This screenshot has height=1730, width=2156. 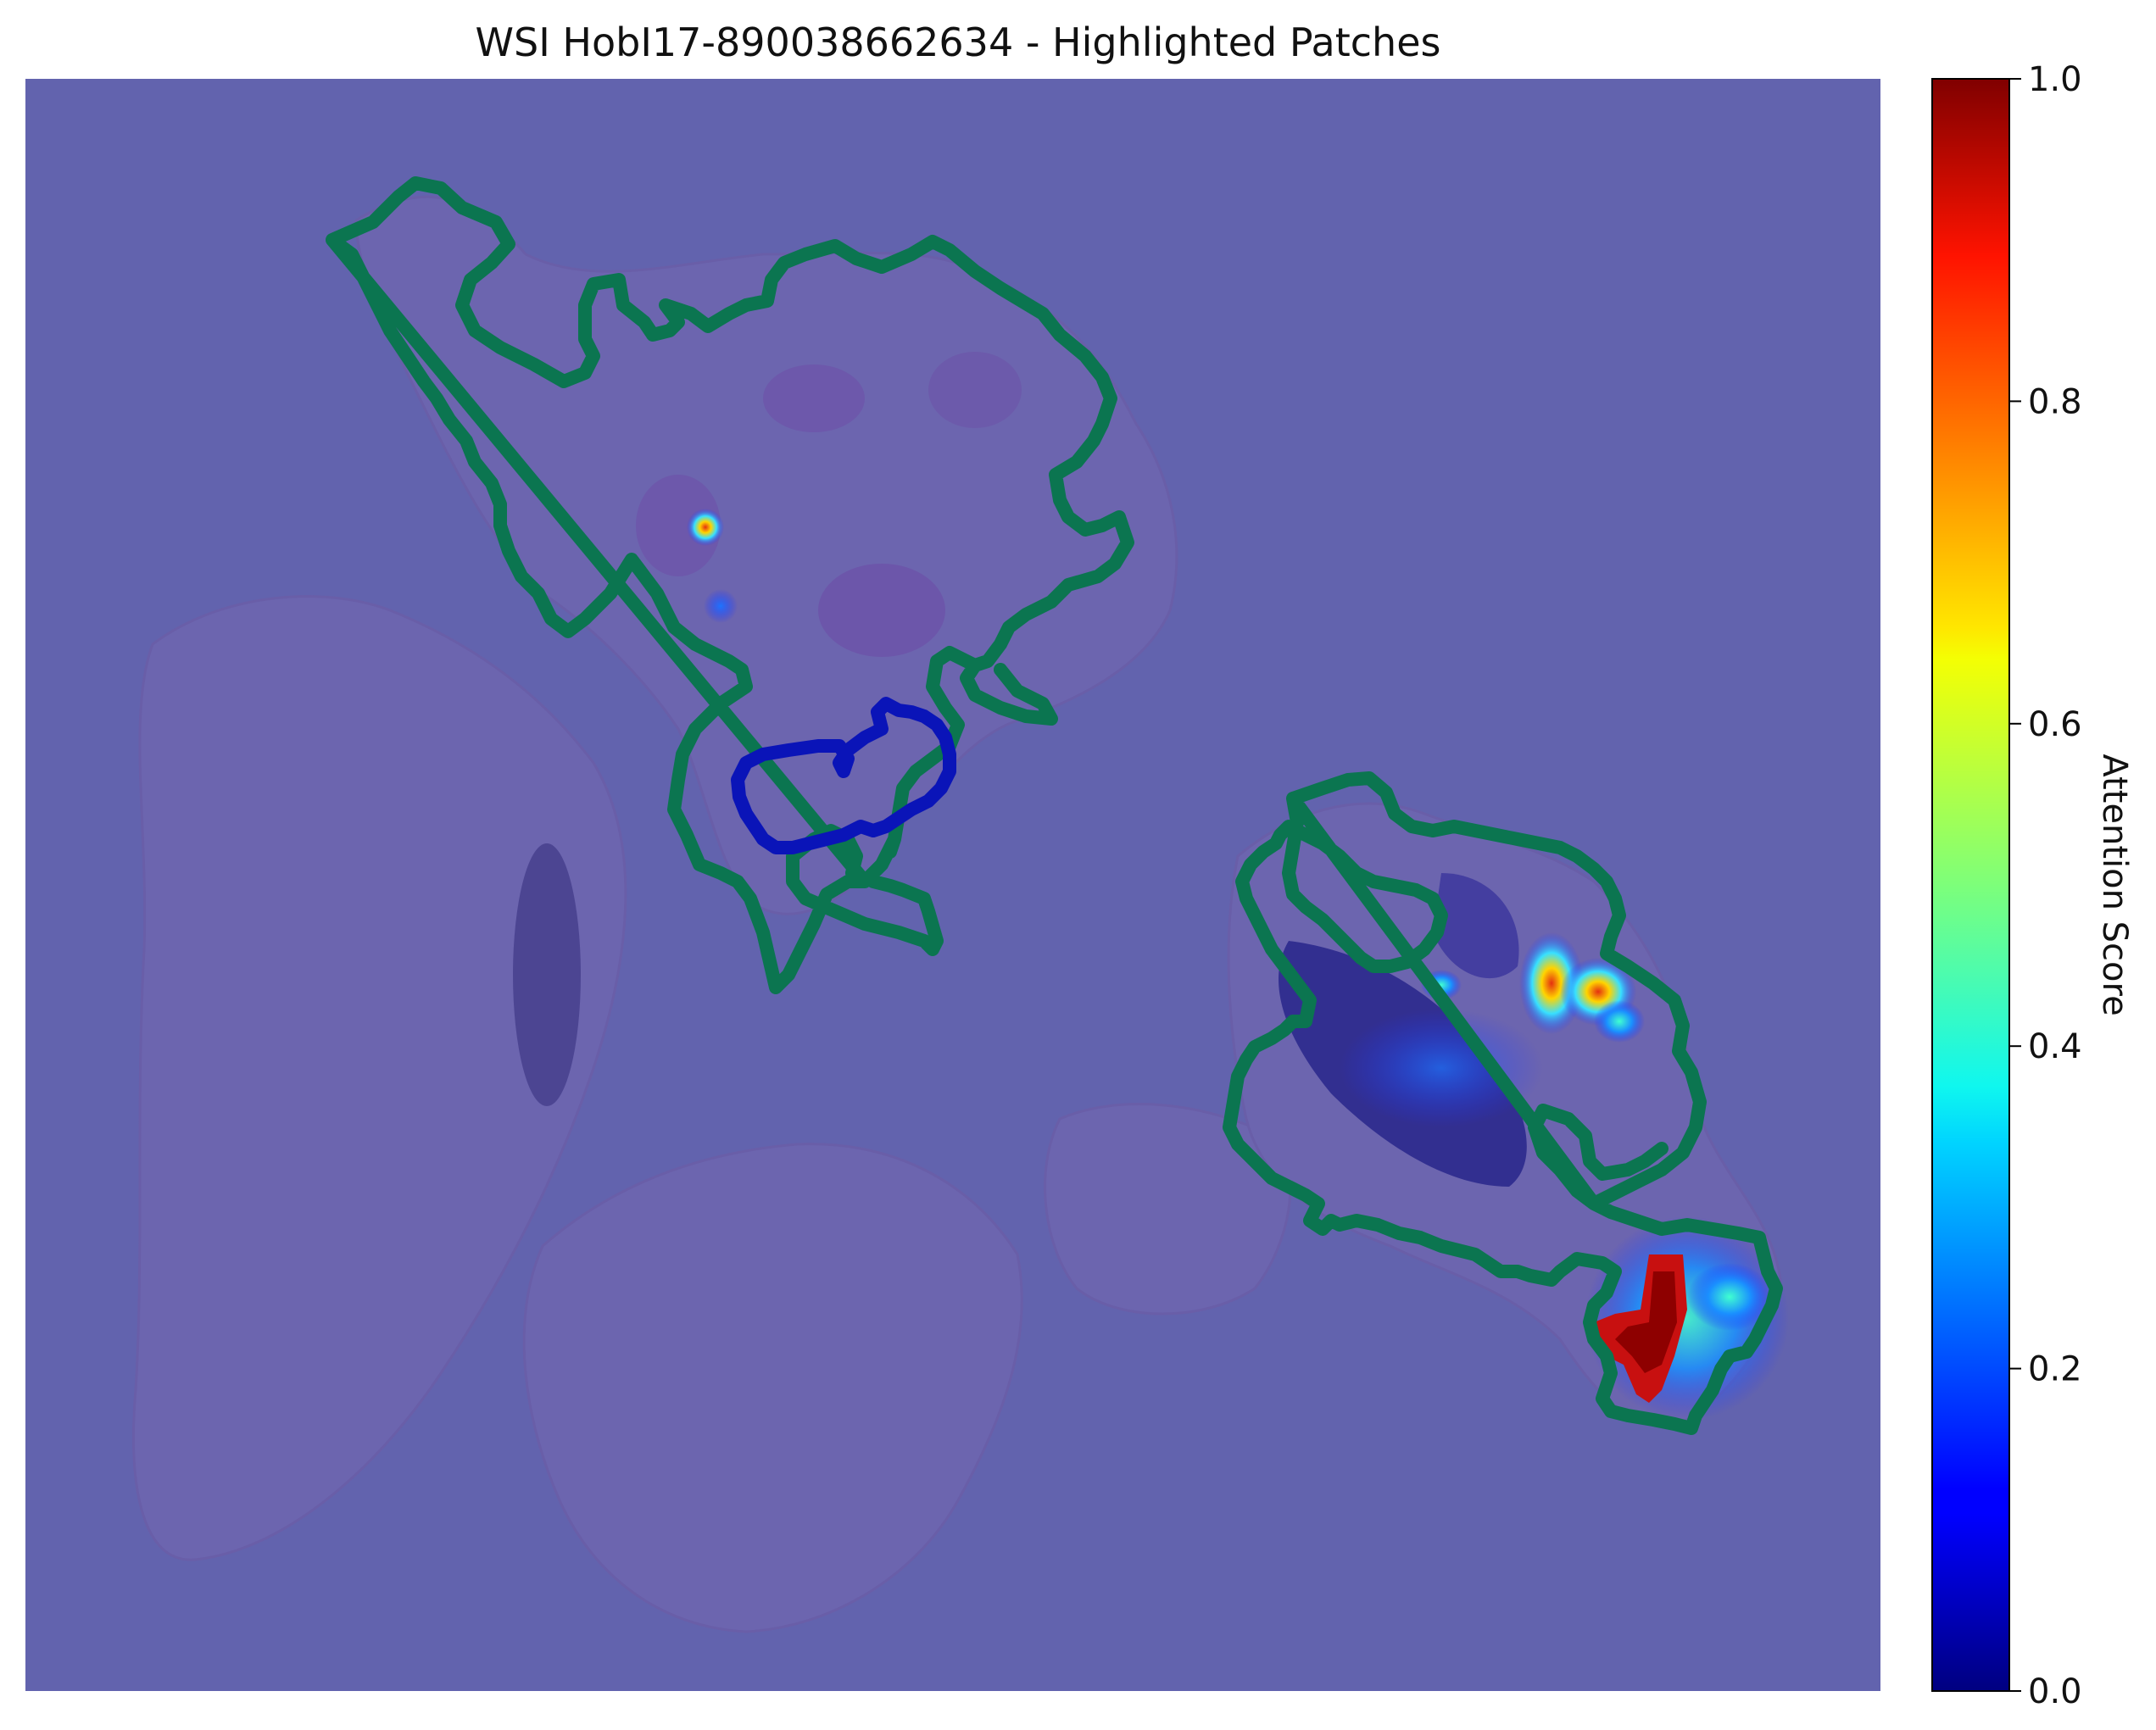 I want to click on dark-tissue-node, so click(x=547, y=974).